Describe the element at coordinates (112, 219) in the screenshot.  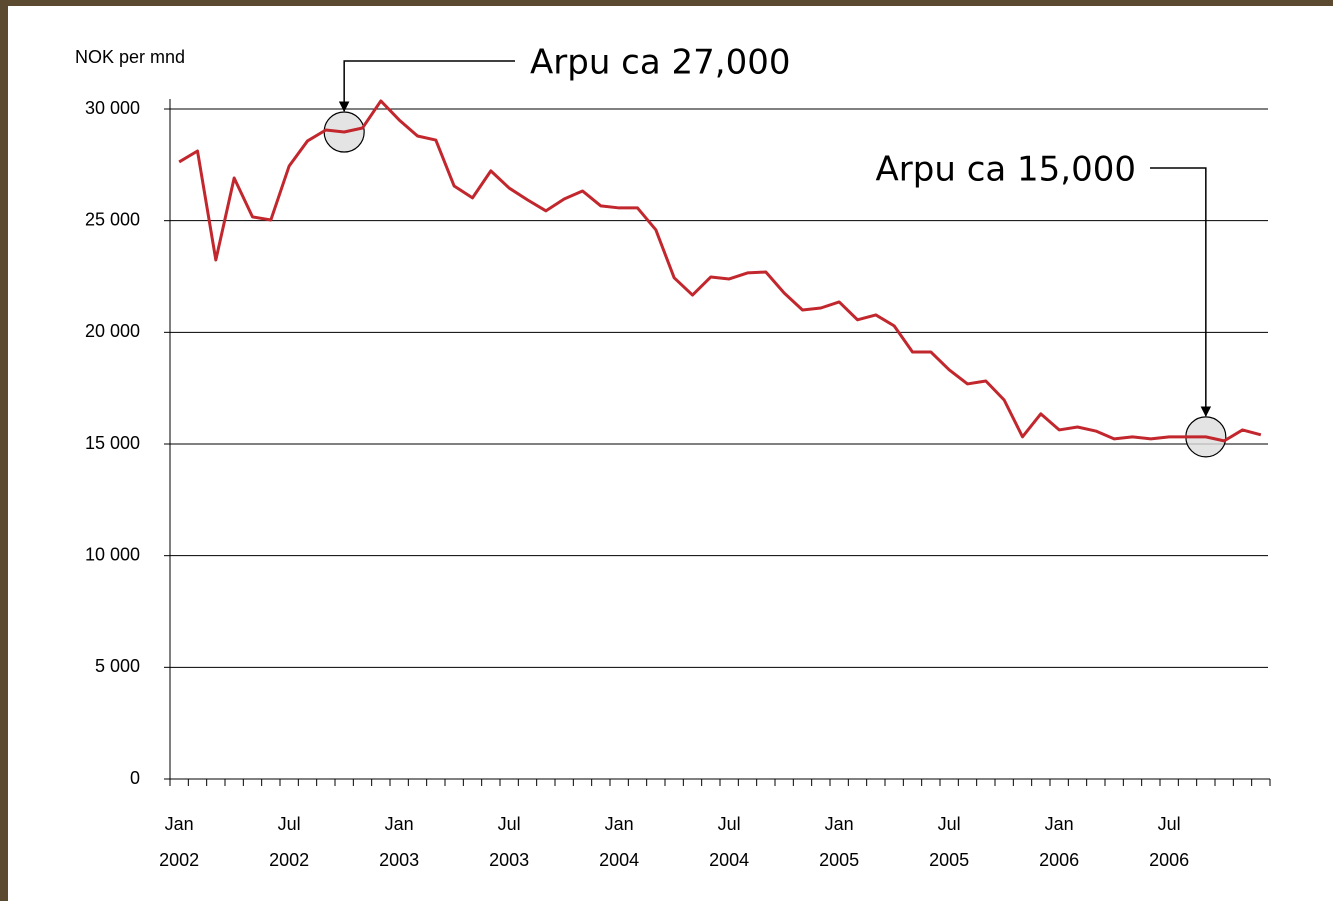
I see `y-tick-label: 25 000` at that location.